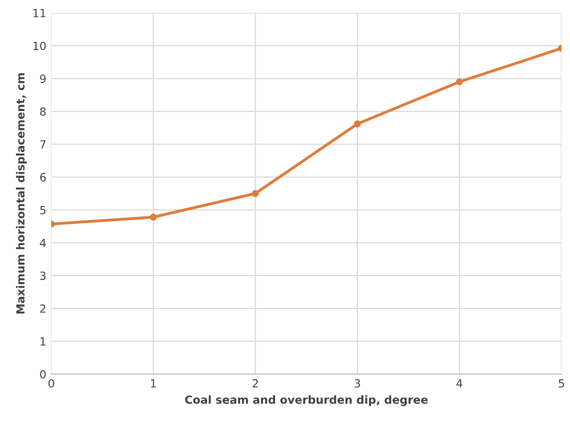 Image resolution: width=570 pixels, height=430 pixels. I want to click on y-axis-title: Maximum horizontal displacement, cm, so click(21, 193).